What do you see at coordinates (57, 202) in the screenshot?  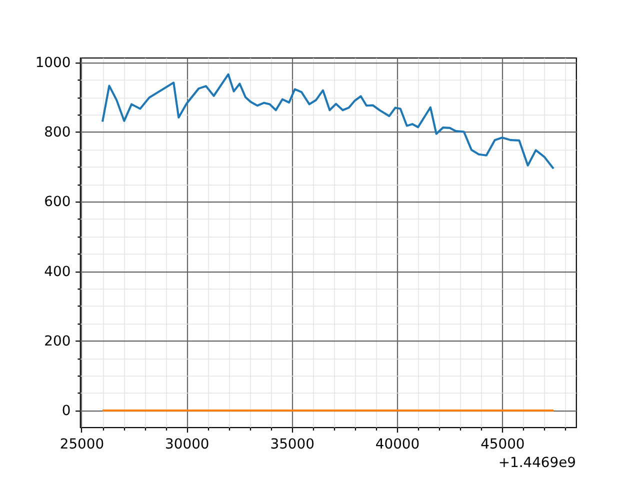 I see `y-tick-label: 600` at bounding box center [57, 202].